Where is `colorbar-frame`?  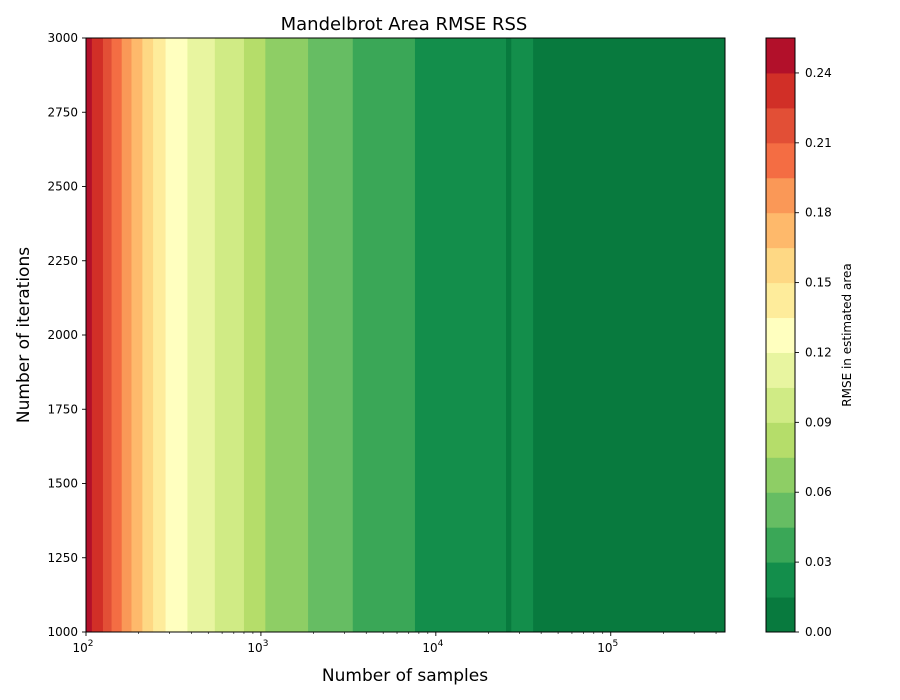
colorbar-frame is located at coordinates (780, 335).